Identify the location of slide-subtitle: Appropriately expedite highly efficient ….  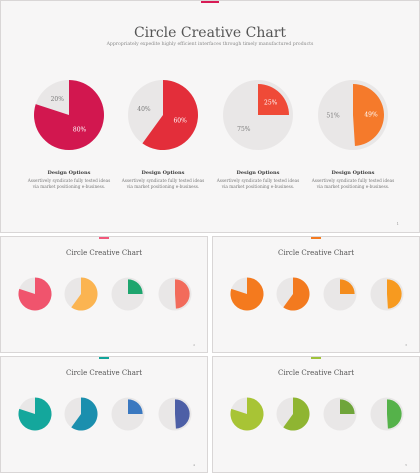
(210, 44).